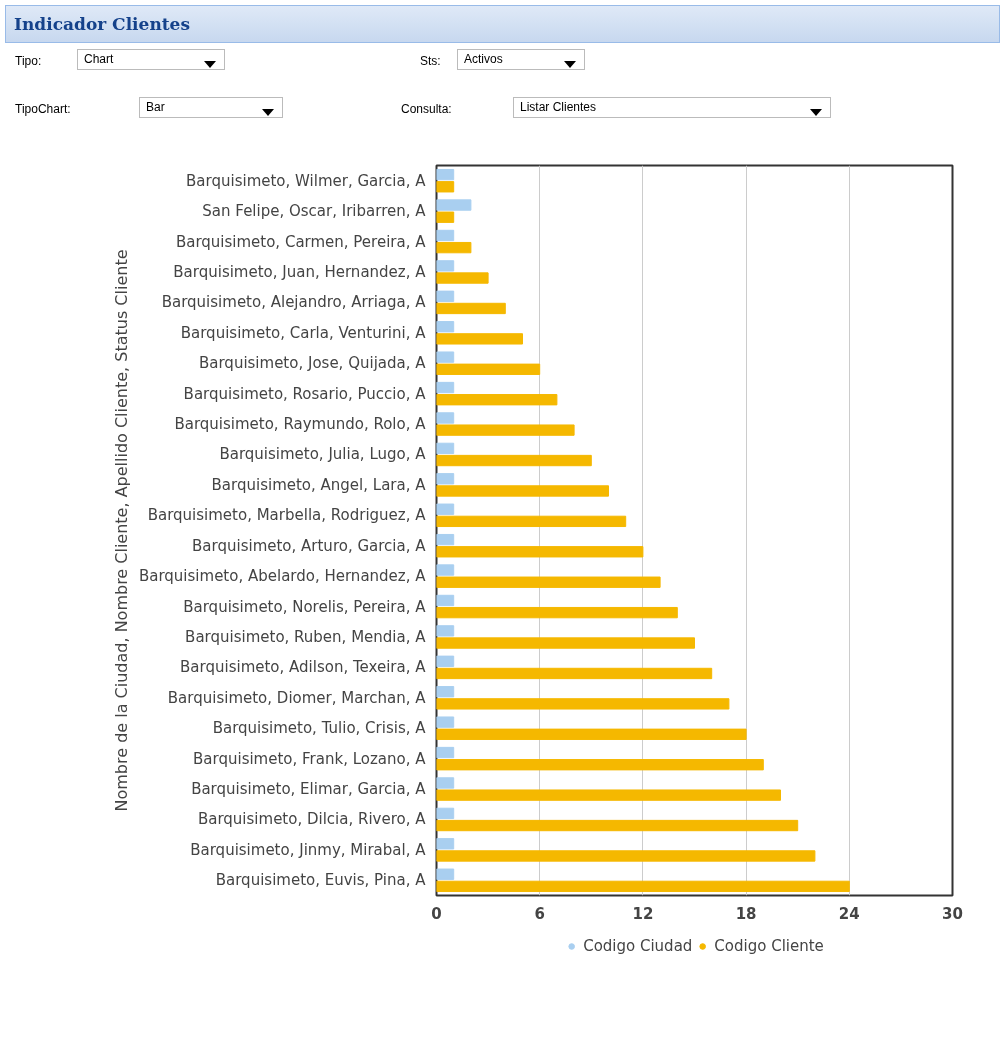 This screenshot has width=1001, height=1046. Describe the element at coordinates (769, 946) in the screenshot. I see `legend-label: Codigo Cliente` at that location.